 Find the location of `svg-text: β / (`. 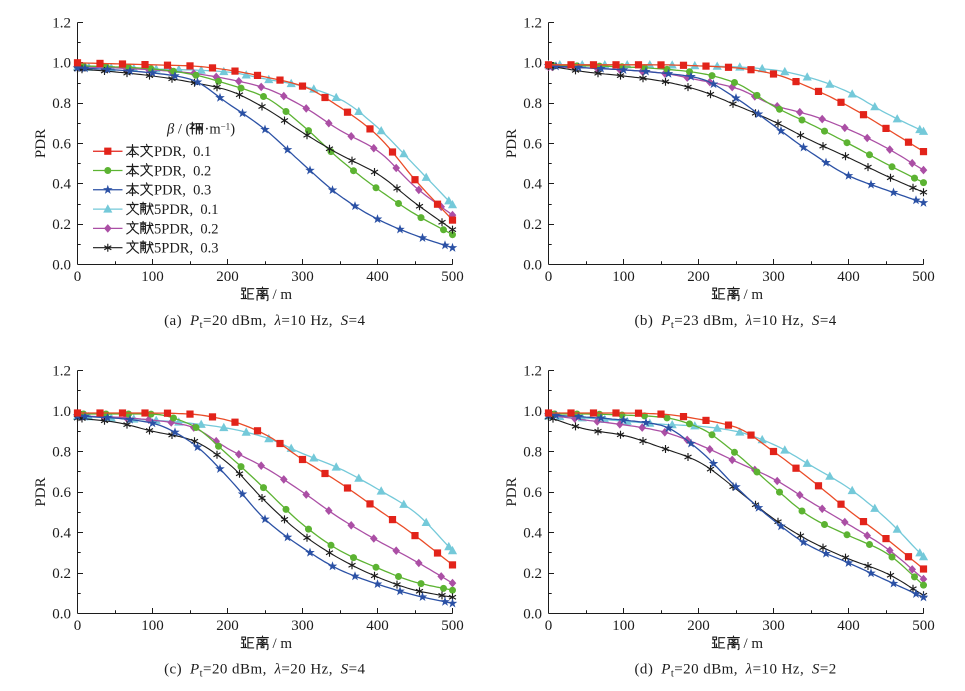

svg-text: β / ( is located at coordinates (178, 130).